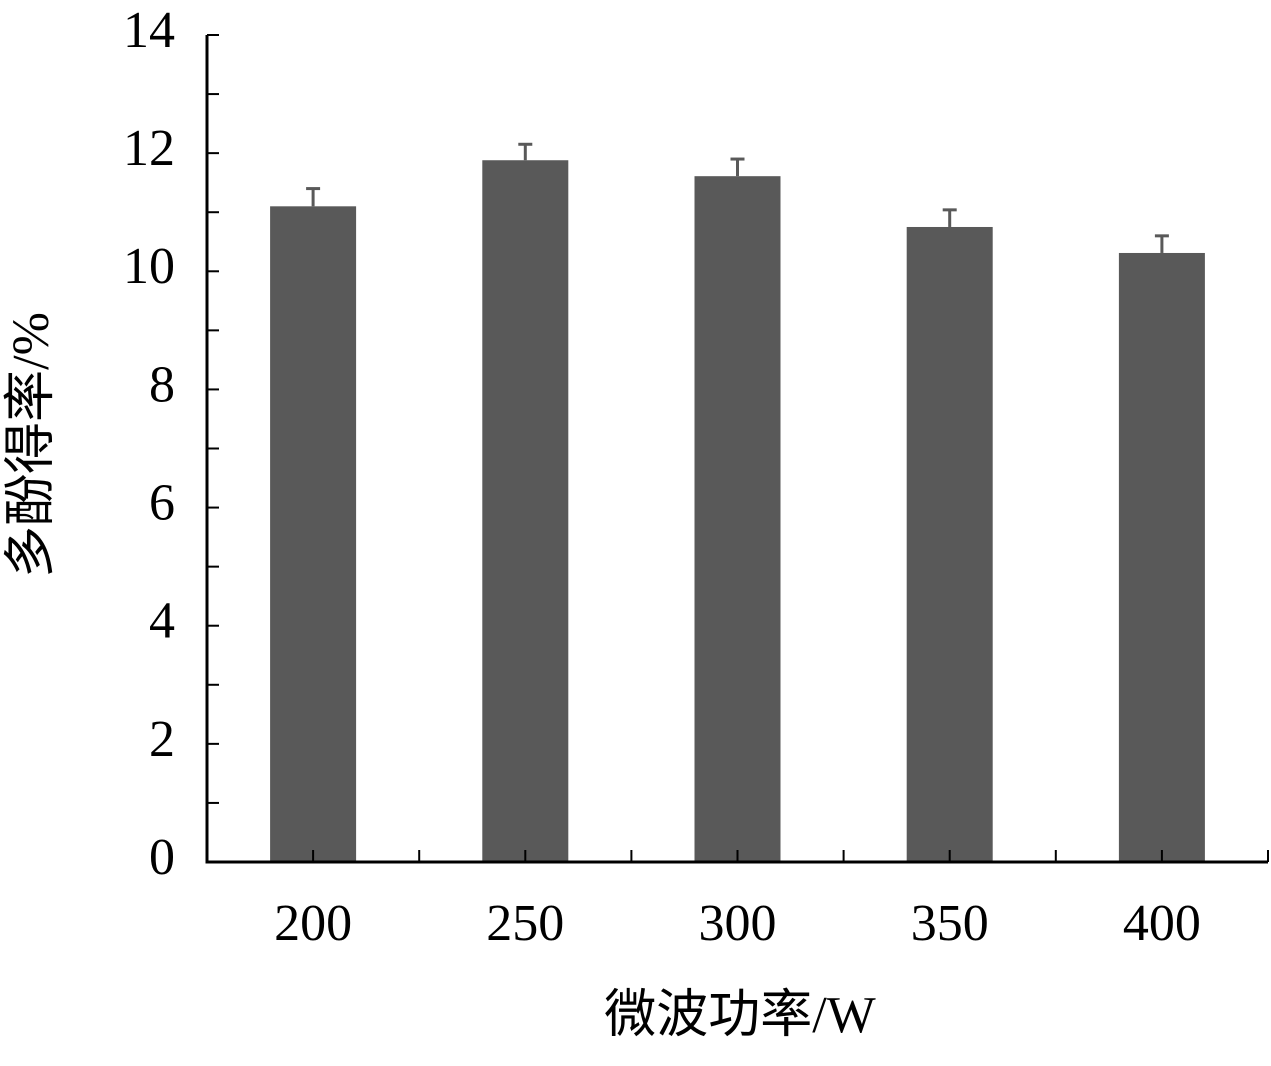 This screenshot has height=1066, width=1271. What do you see at coordinates (149, 266) in the screenshot?
I see `y-tick-label: 10` at bounding box center [149, 266].